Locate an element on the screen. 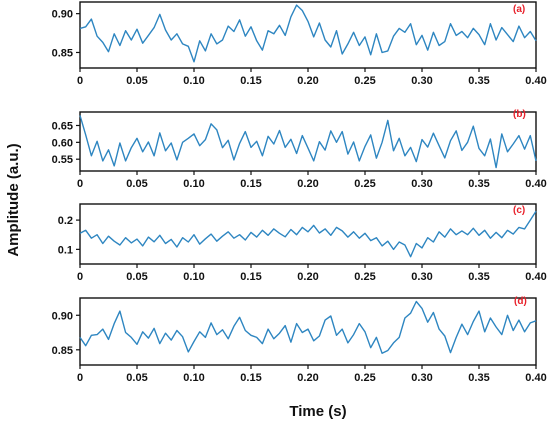  panel-label: (b) is located at coordinates (519, 114).